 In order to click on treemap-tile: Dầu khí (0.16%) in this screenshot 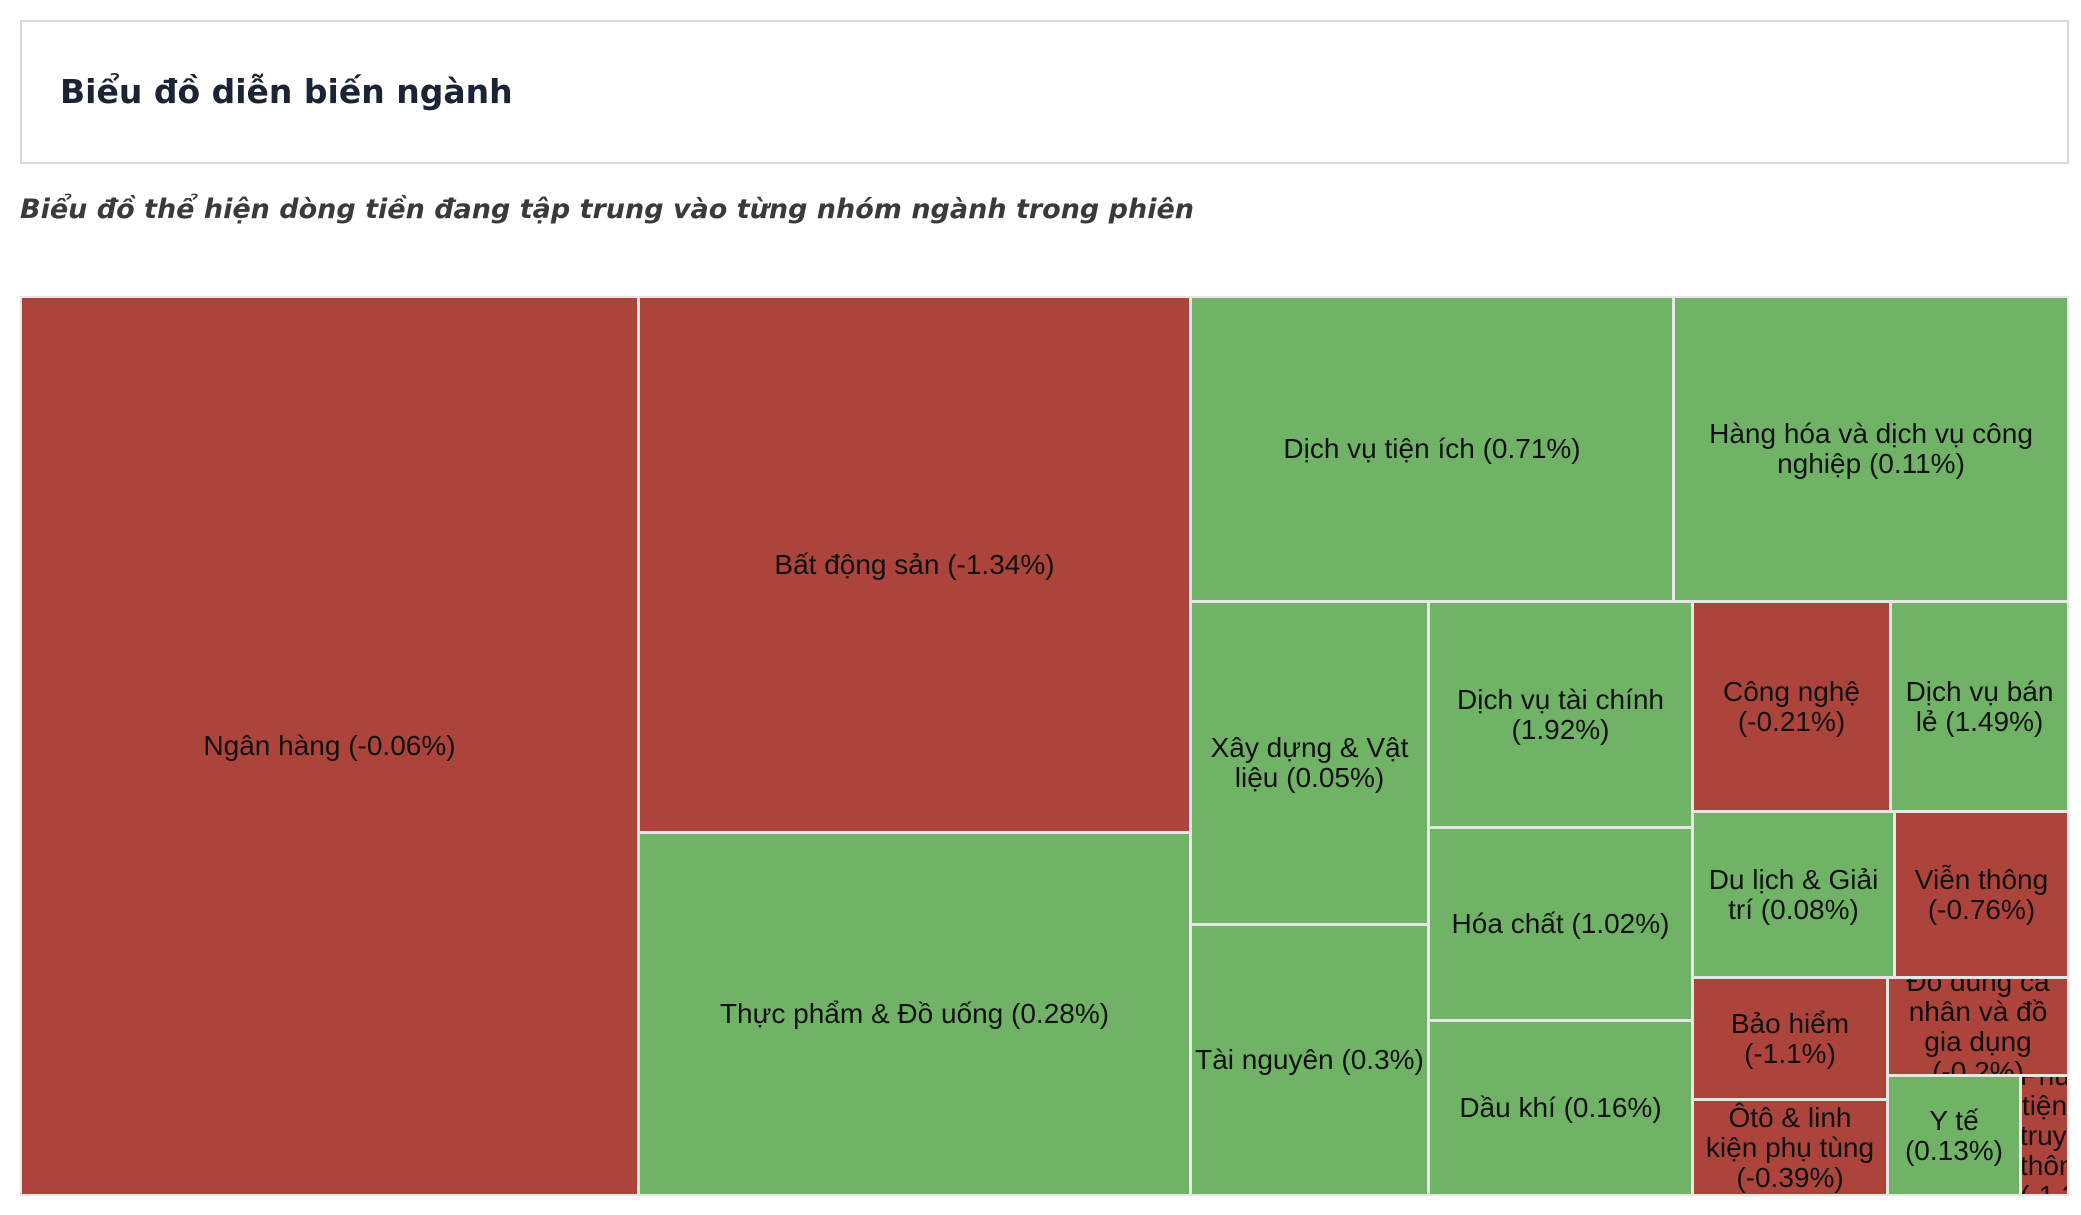, I will do `click(1560, 1108)`.